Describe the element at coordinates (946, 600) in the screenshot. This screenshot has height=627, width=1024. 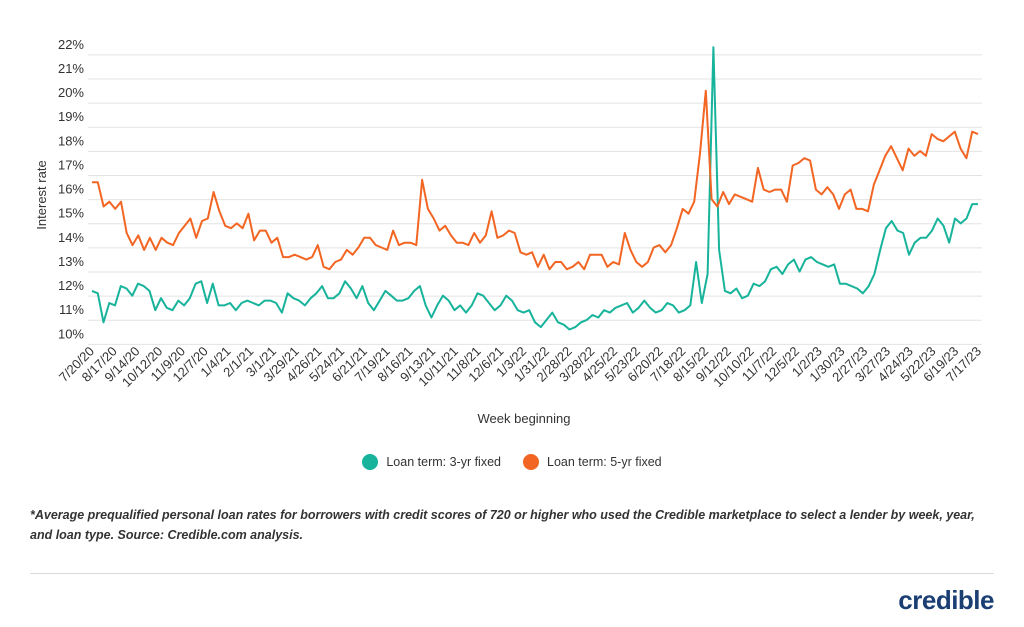
I see `credible-logo: credible` at that location.